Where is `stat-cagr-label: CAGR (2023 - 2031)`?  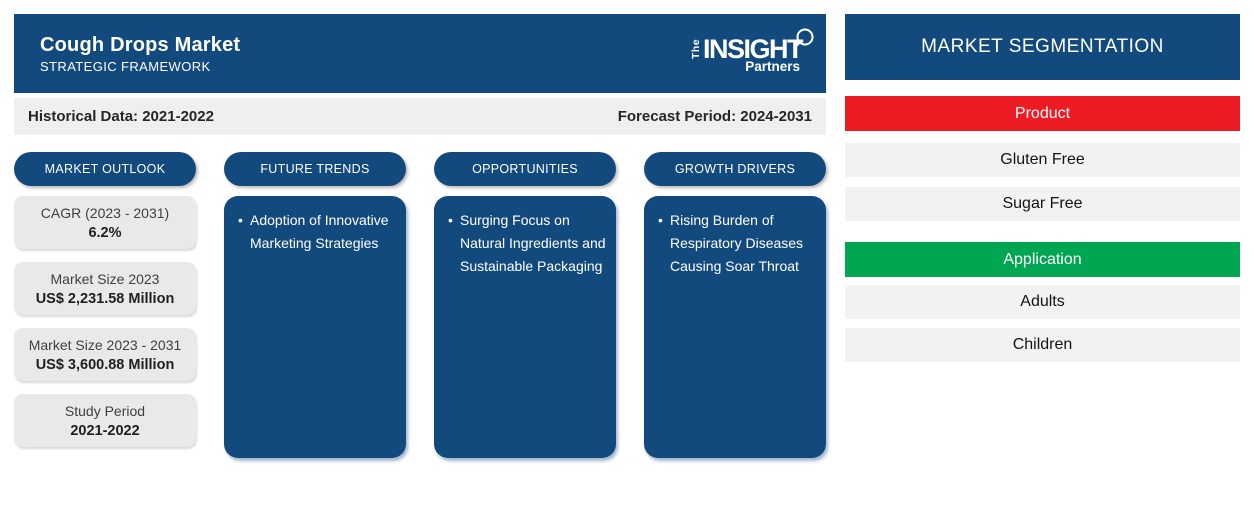 stat-cagr-label: CAGR (2023 - 2031) is located at coordinates (105, 212).